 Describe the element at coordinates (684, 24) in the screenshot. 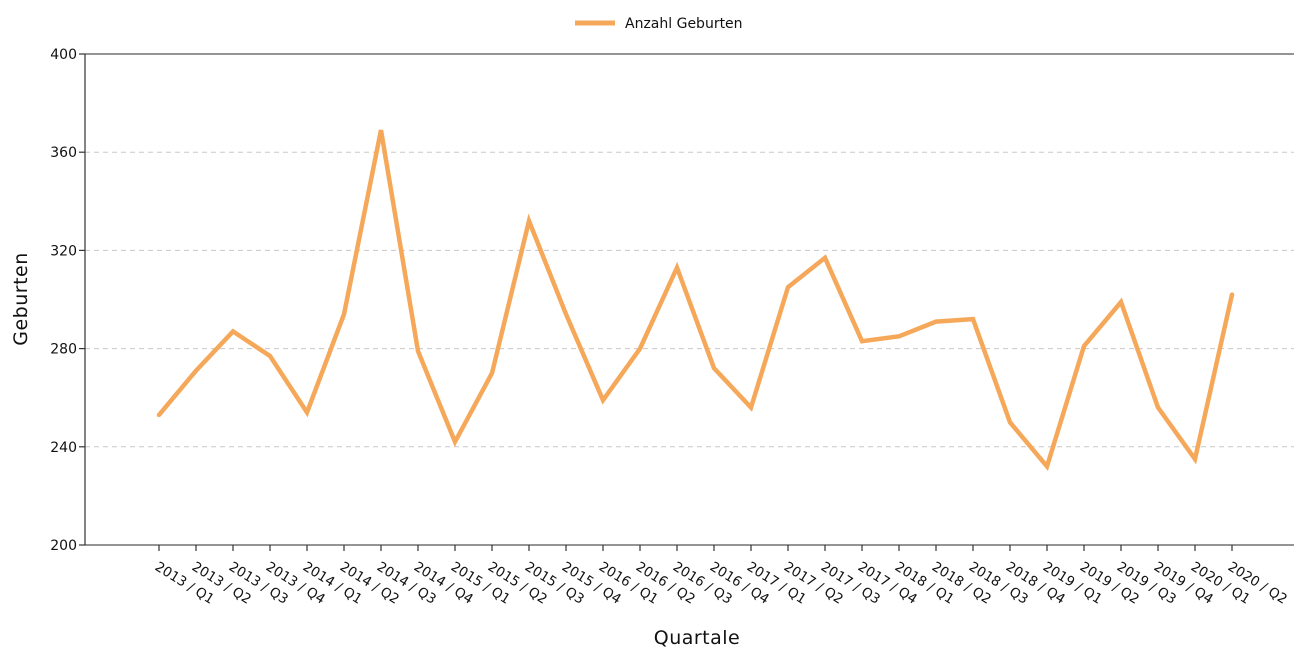

I see `legend-label: Anzahl Geburten` at that location.